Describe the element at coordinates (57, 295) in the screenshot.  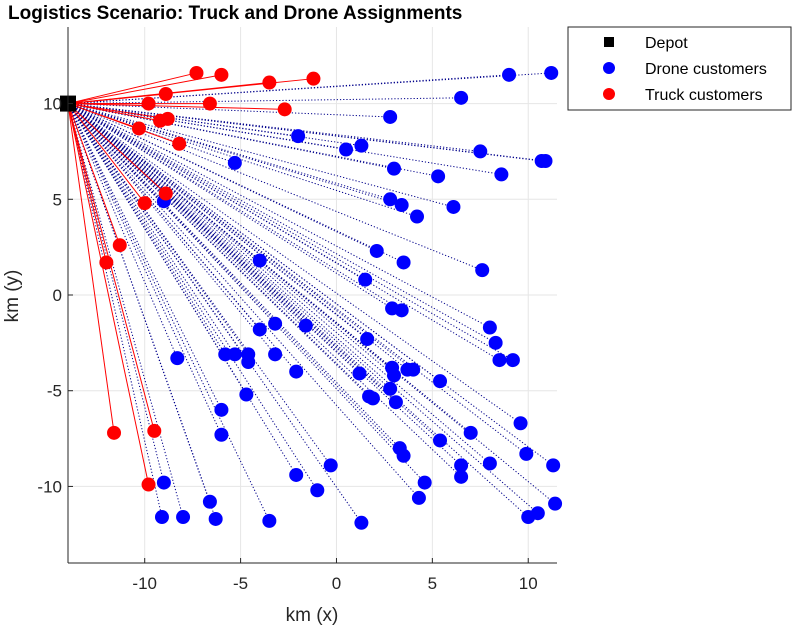
I see `y-tick-label: 0` at that location.